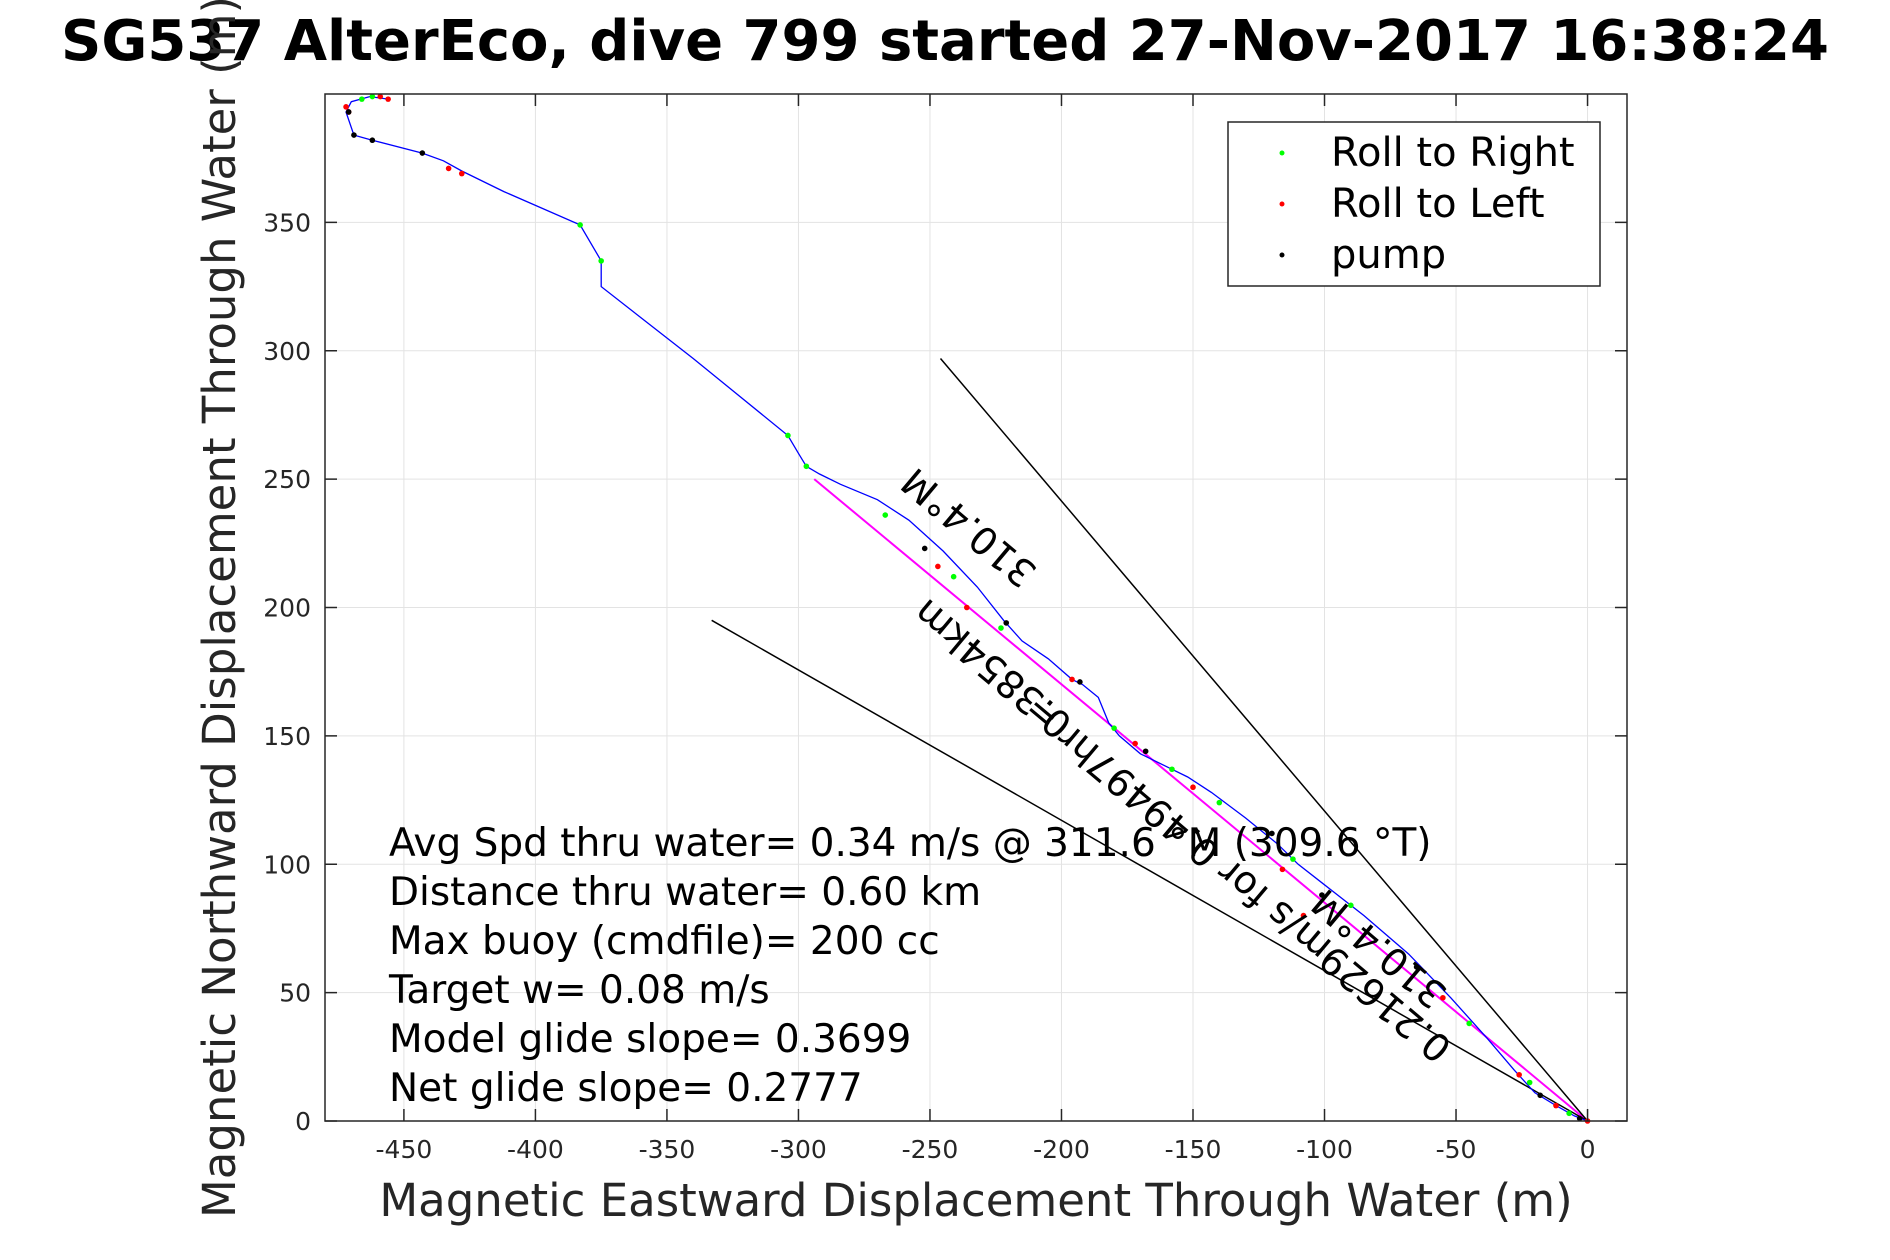 Image resolution: width=1890 pixels, height=1260 pixels. I want to click on info-line: Max buoy (cmdfile)= 200 cc, so click(664, 941).